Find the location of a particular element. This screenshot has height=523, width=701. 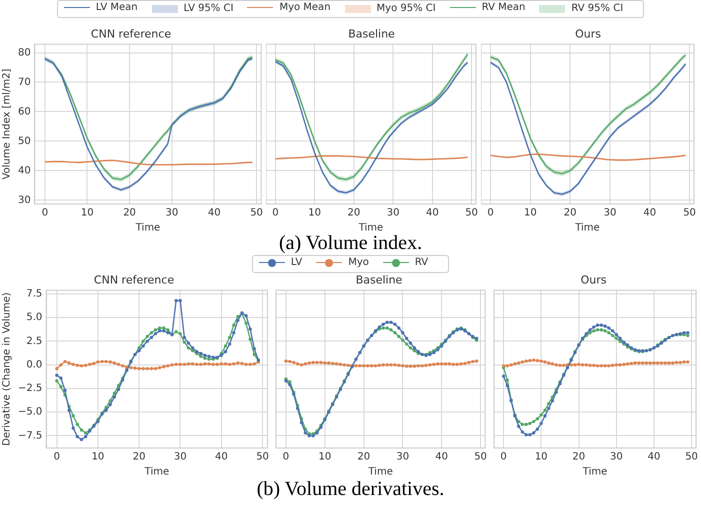

y-tick-label: 5.0 is located at coordinates (34, 318).